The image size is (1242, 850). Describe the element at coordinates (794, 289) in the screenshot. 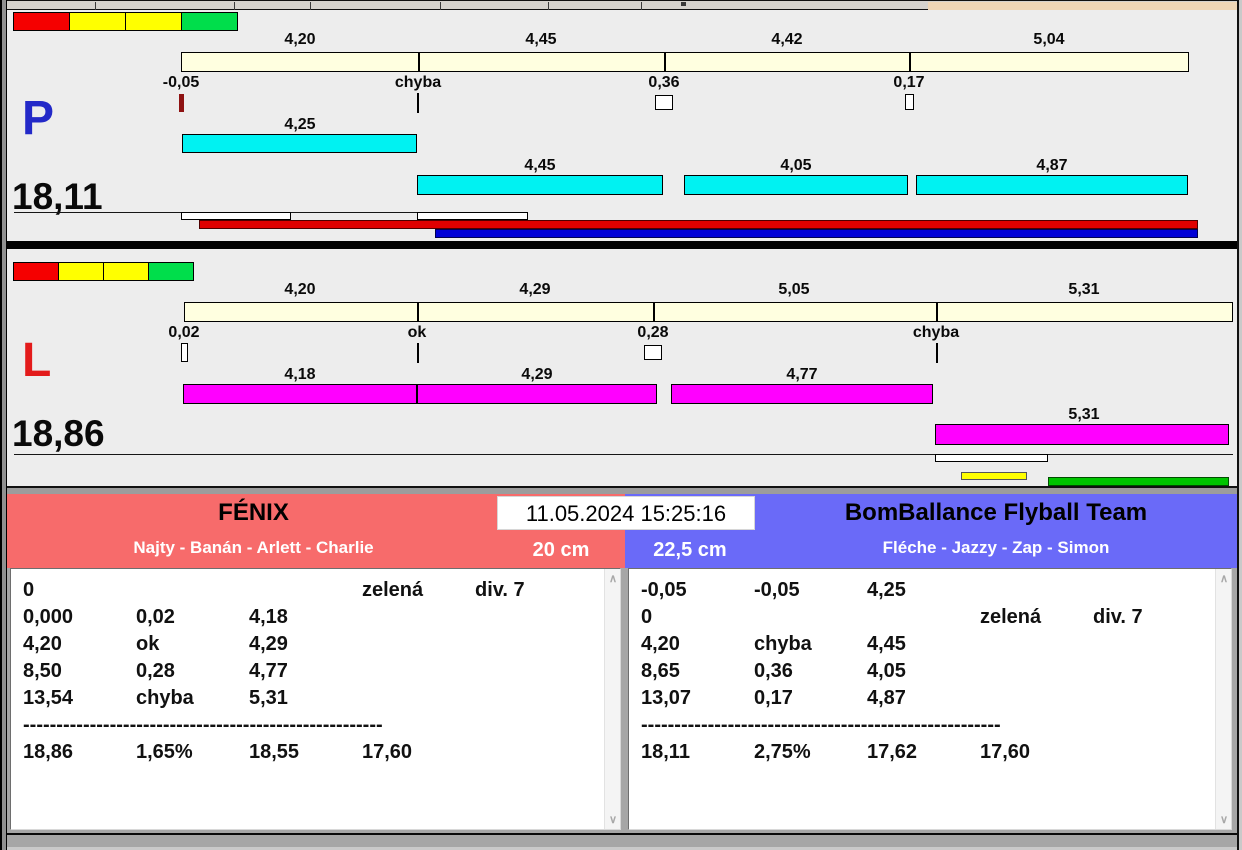

I see `l-split-label: 5,05` at that location.